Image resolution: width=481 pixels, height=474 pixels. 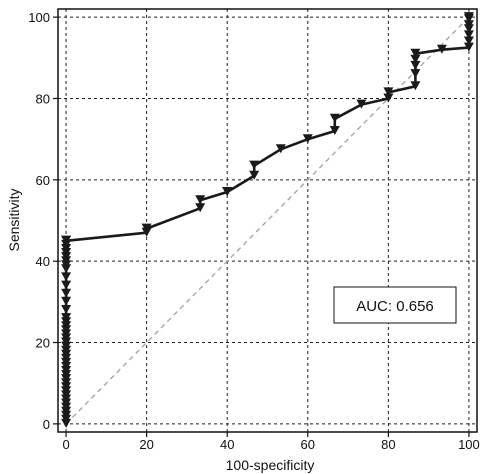 I want to click on x-tick-label: 100, so click(x=469, y=444).